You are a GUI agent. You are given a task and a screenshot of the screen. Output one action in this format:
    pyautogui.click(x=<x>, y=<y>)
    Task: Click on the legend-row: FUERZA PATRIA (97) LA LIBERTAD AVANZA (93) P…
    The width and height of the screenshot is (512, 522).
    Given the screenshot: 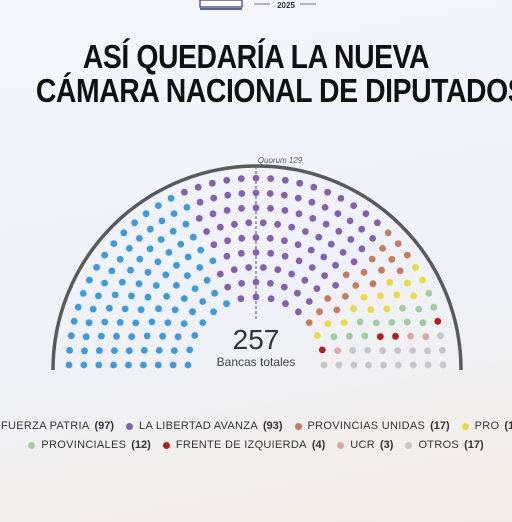 What is the action you would take?
    pyautogui.click(x=256, y=426)
    